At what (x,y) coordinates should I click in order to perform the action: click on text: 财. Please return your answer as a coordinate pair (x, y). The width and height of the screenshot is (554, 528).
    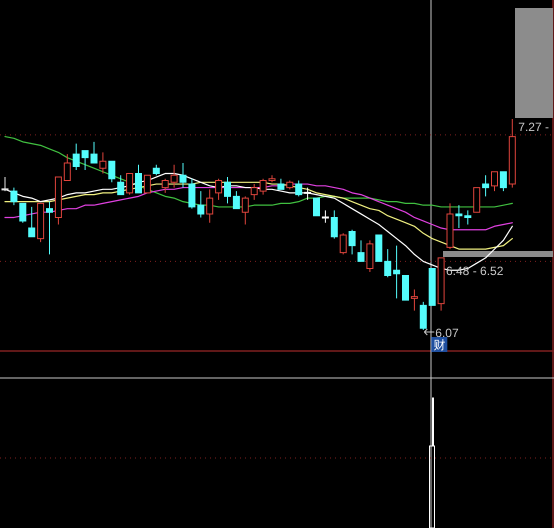
    Looking at the image, I should click on (439, 345).